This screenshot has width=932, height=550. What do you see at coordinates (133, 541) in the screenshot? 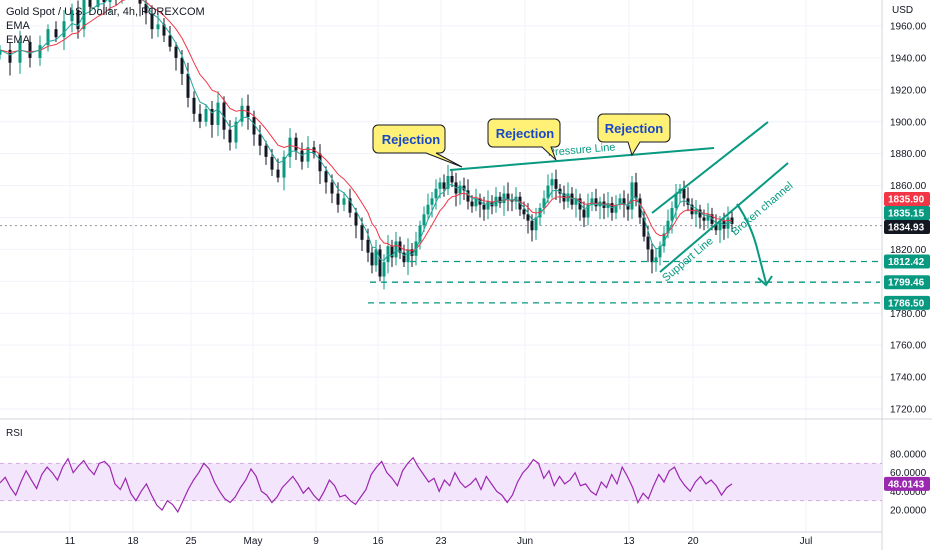
I see `time-tick-label: 18` at bounding box center [133, 541].